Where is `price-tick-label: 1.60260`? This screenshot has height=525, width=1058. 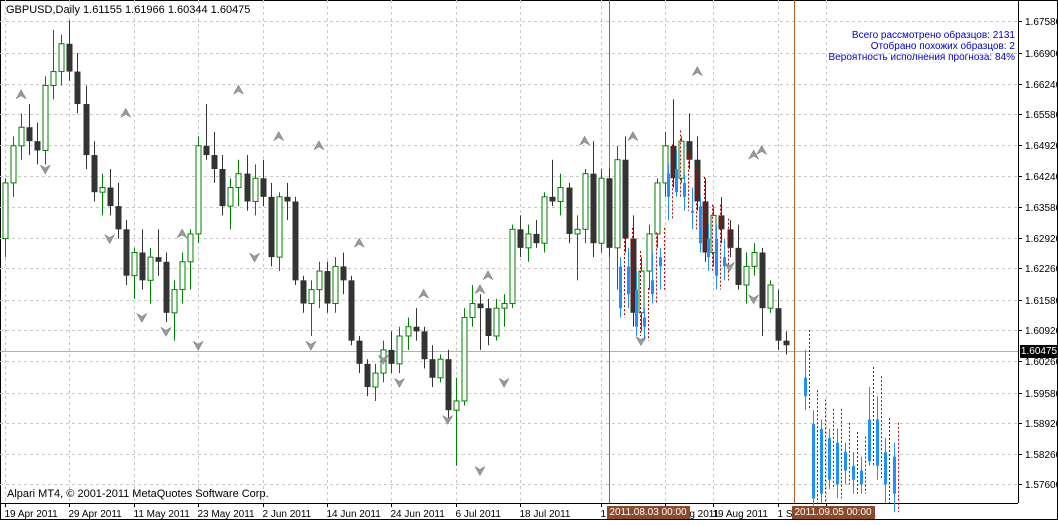
price-tick-label: 1.60260 is located at coordinates (1041, 362).